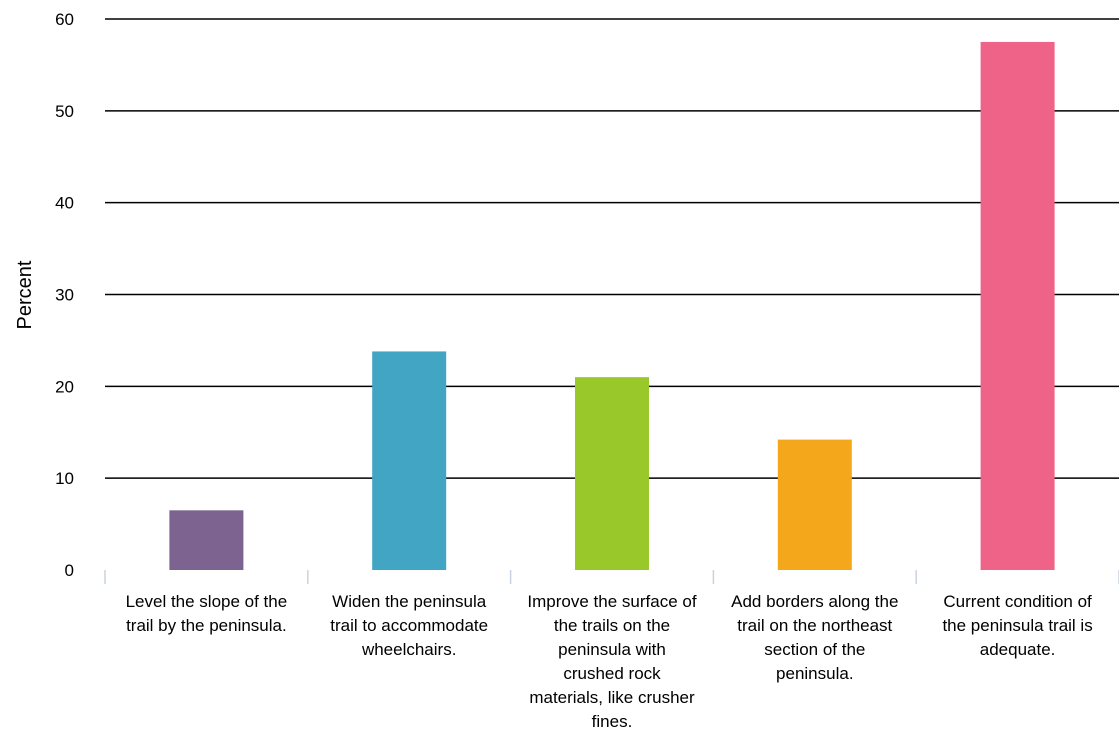 This screenshot has height=748, width=1119. I want to click on y-tick-label: 0, so click(69, 570).